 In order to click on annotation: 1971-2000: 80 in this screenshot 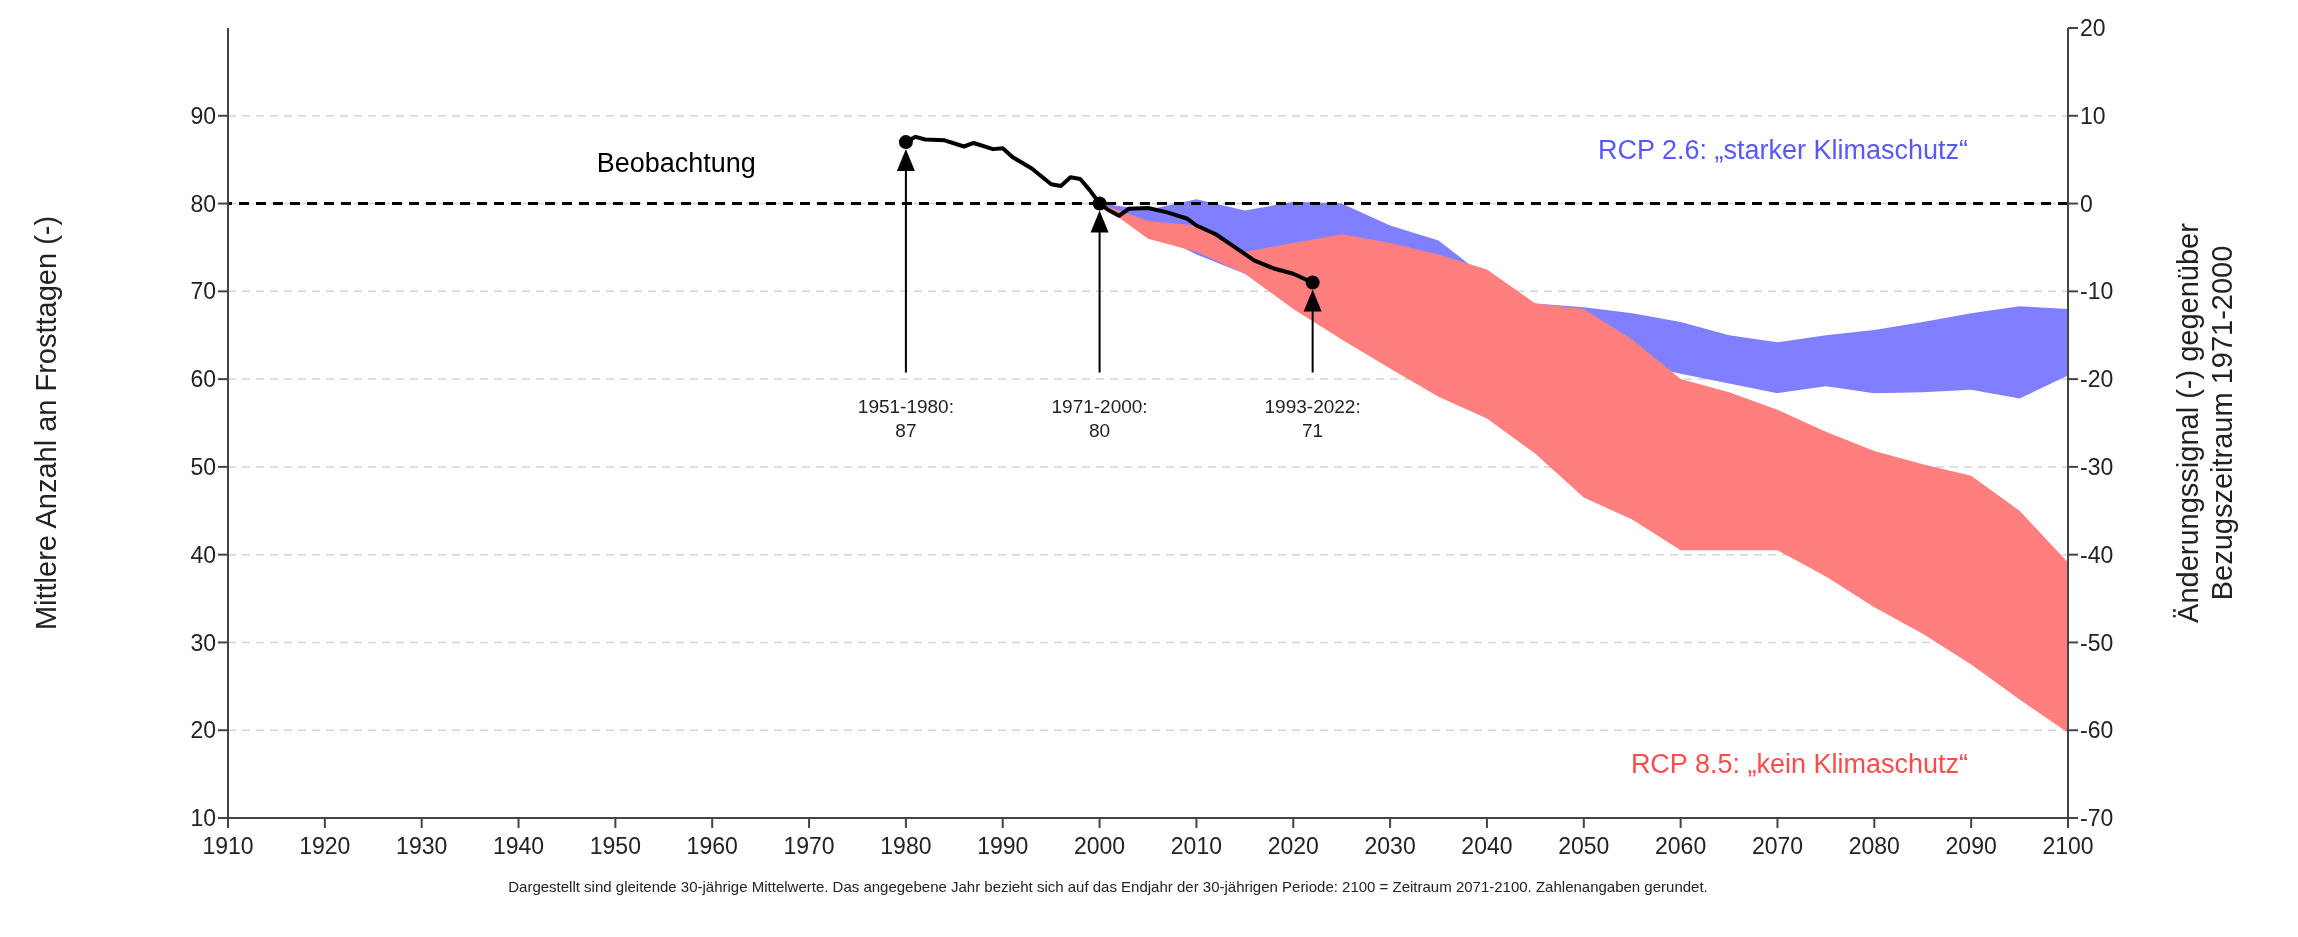, I will do `click(1099, 418)`.